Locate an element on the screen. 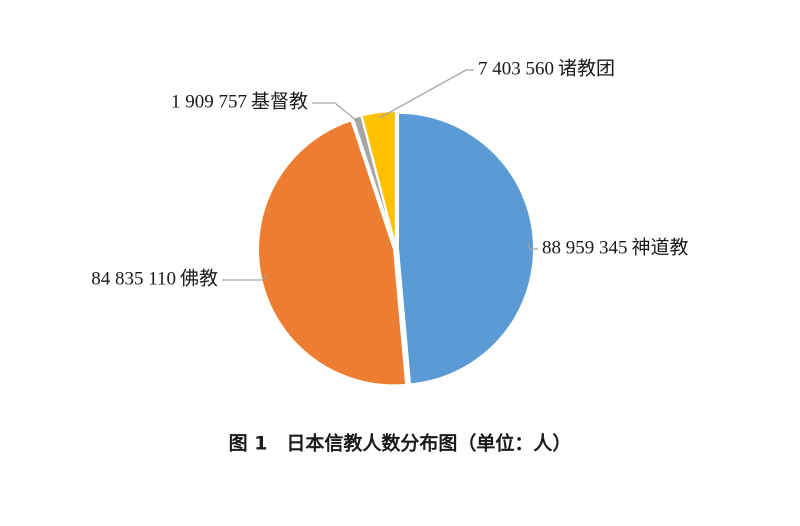  chart-title: 图 1 日本信教人数分布图（单位：人） is located at coordinates (400, 443).